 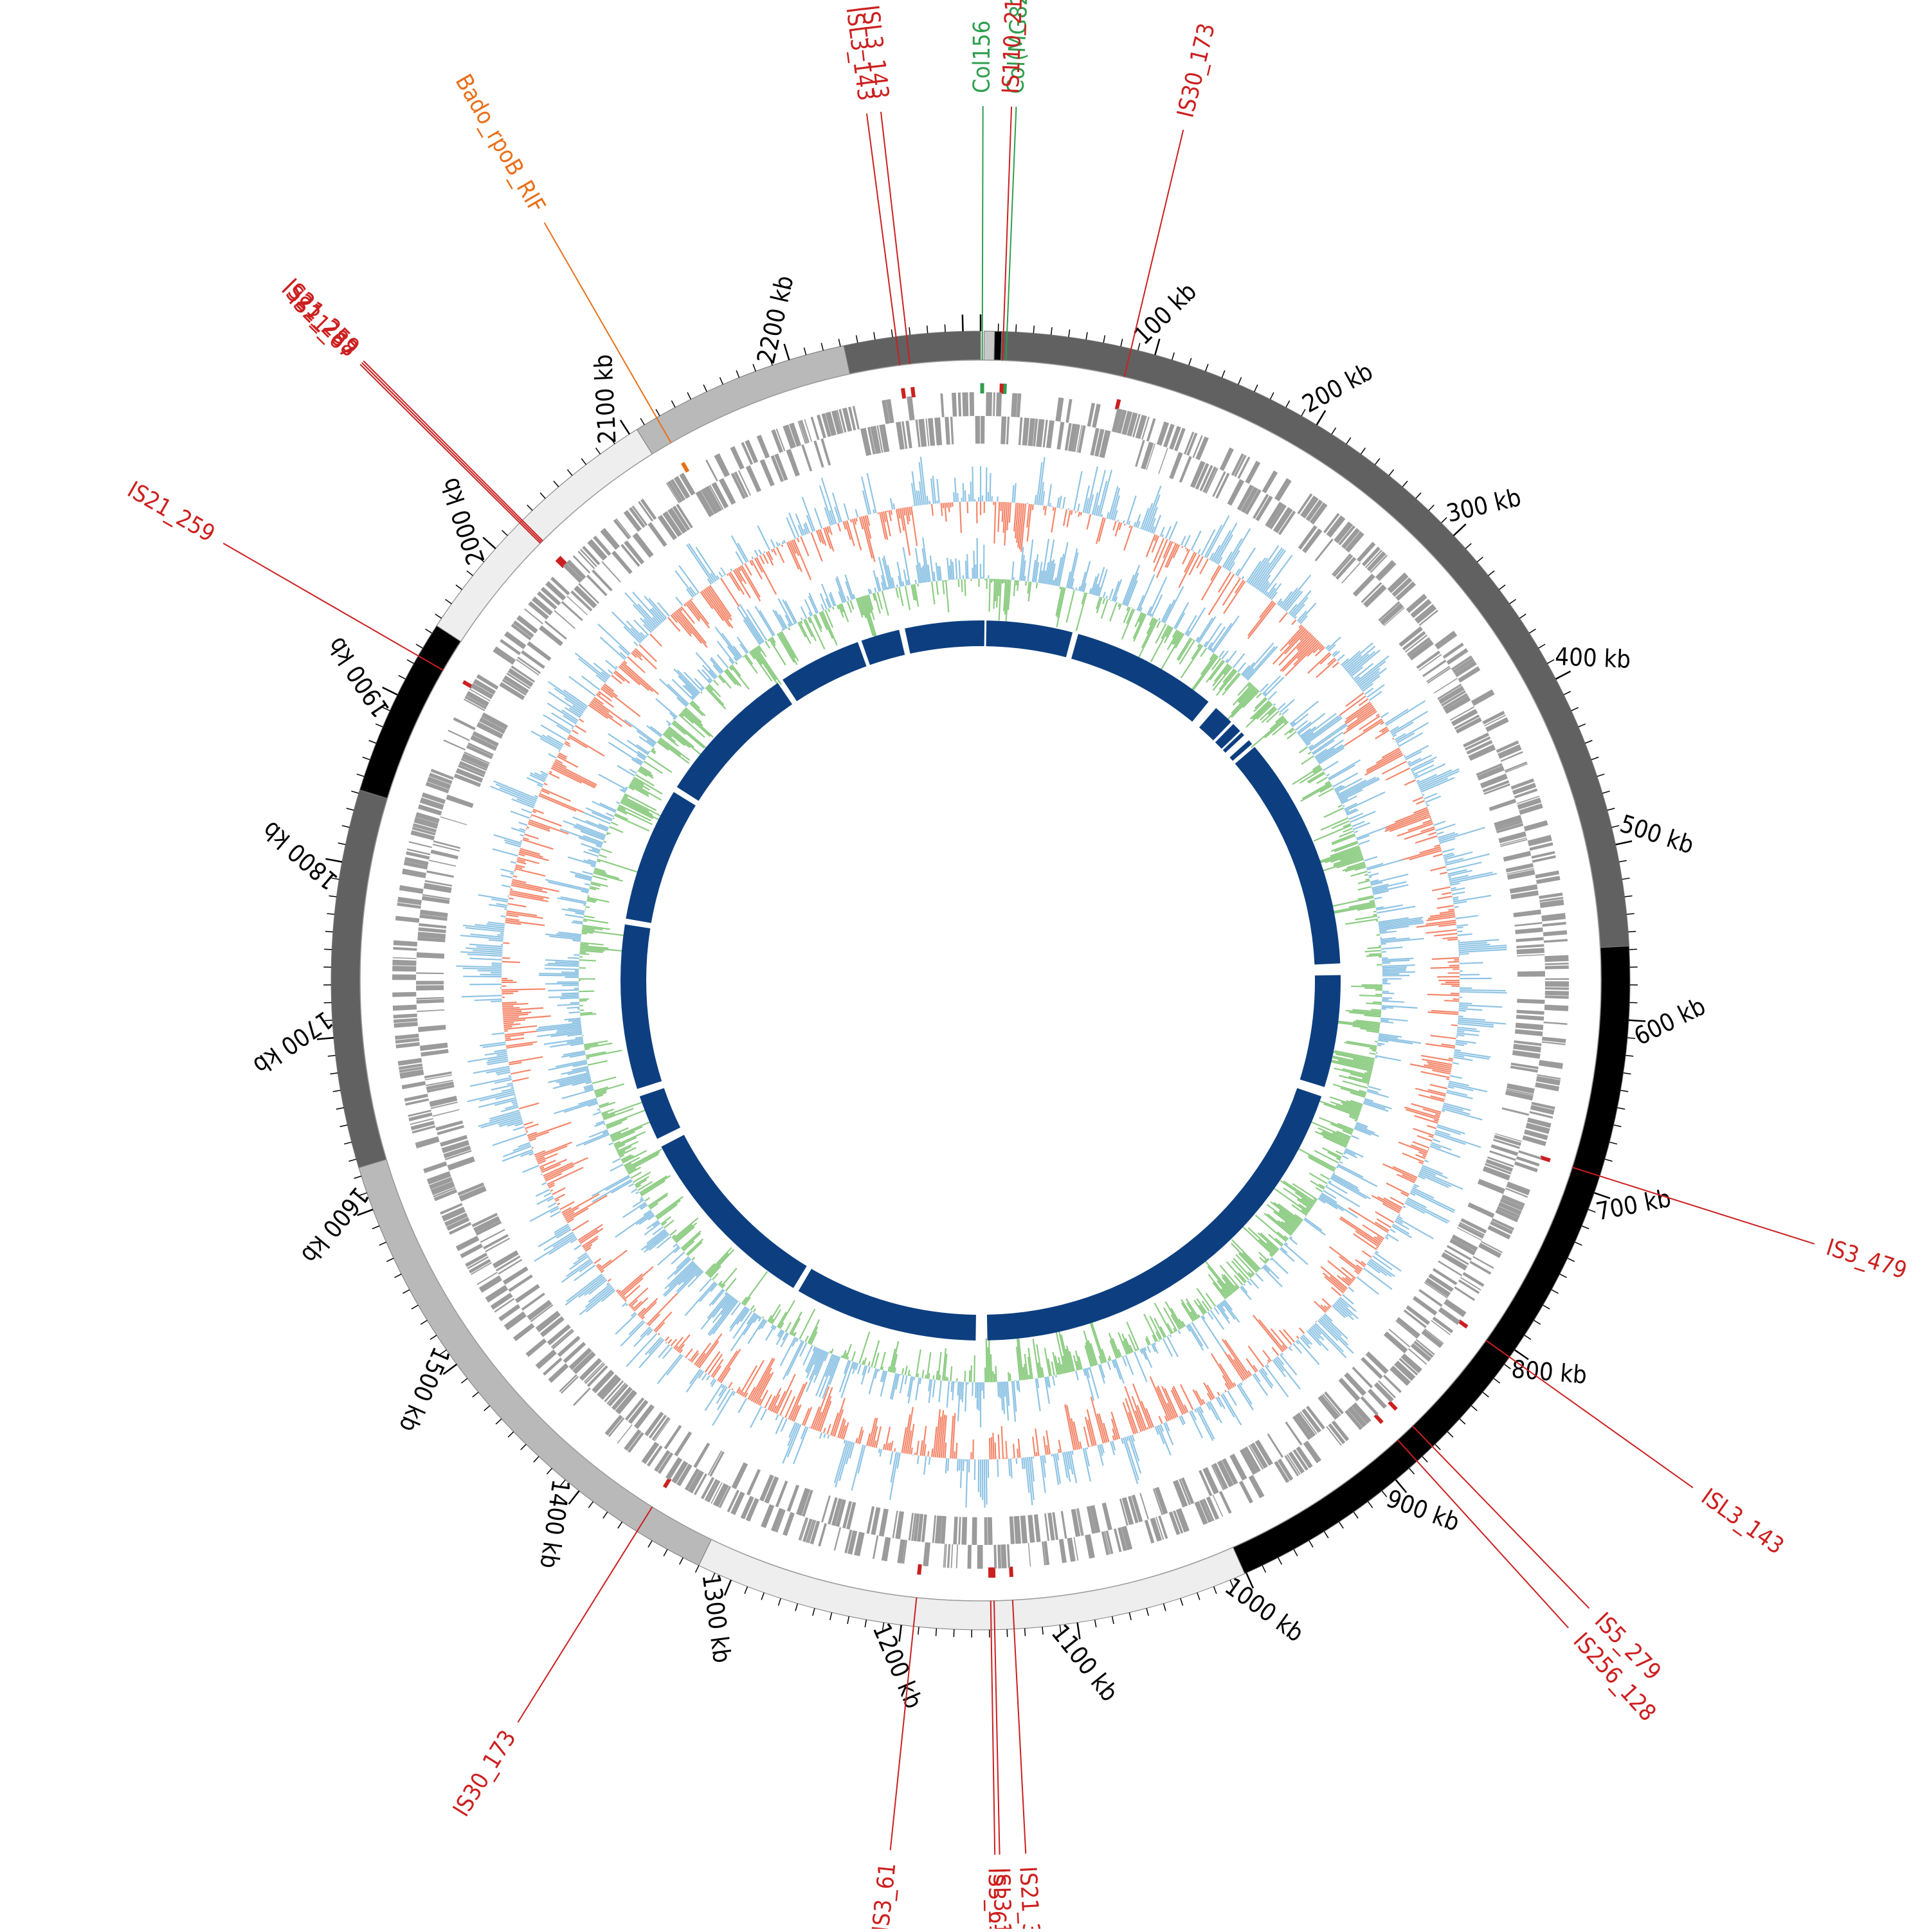 What do you see at coordinates (1002, 388) in the screenshot?
I see `feature-marker` at bounding box center [1002, 388].